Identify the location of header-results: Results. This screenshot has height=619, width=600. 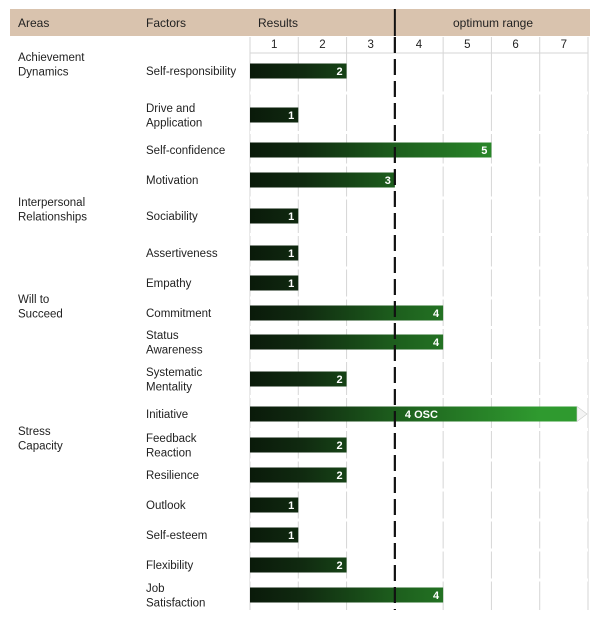
(278, 23).